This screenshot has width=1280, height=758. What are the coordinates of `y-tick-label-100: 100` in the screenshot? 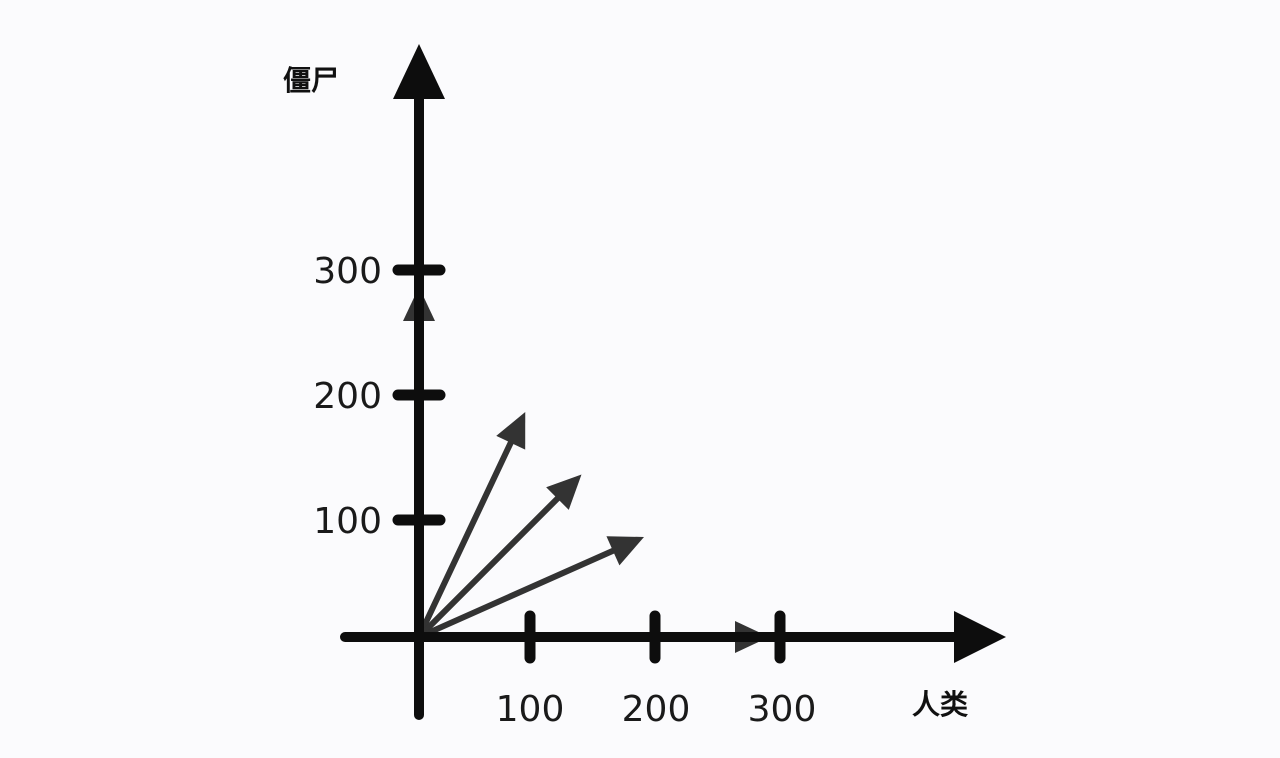 It's located at (347, 521).